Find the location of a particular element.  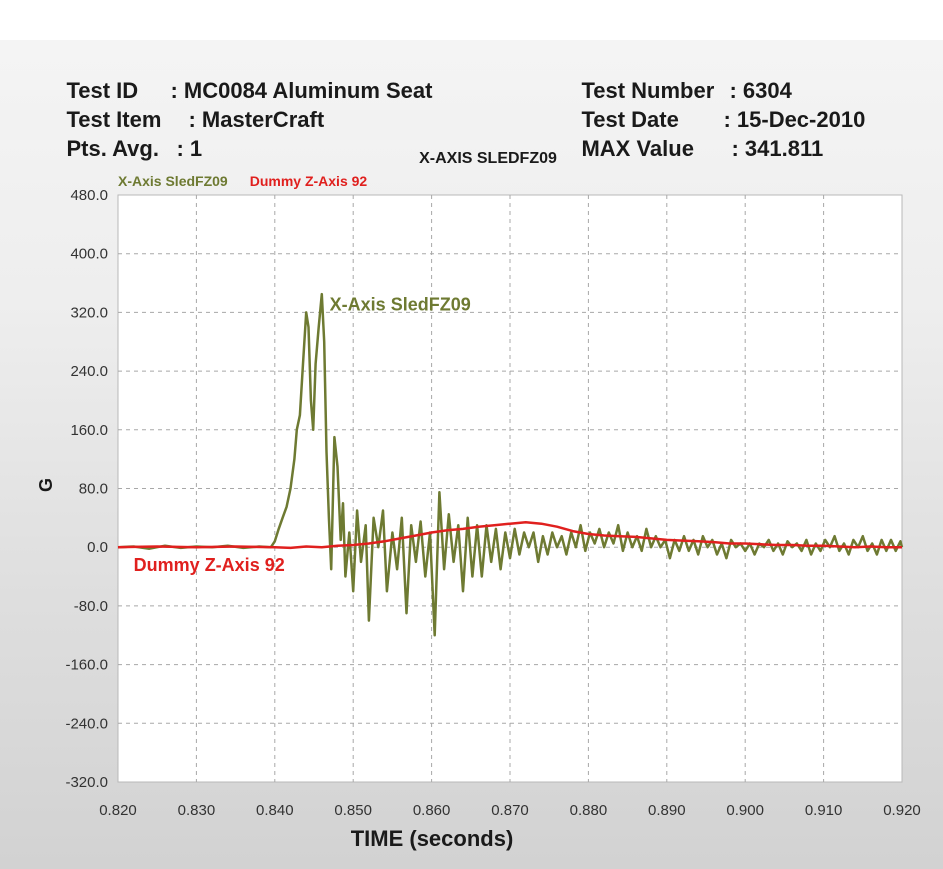

x-axis-title: TIME (seconds) is located at coordinates (432, 838).